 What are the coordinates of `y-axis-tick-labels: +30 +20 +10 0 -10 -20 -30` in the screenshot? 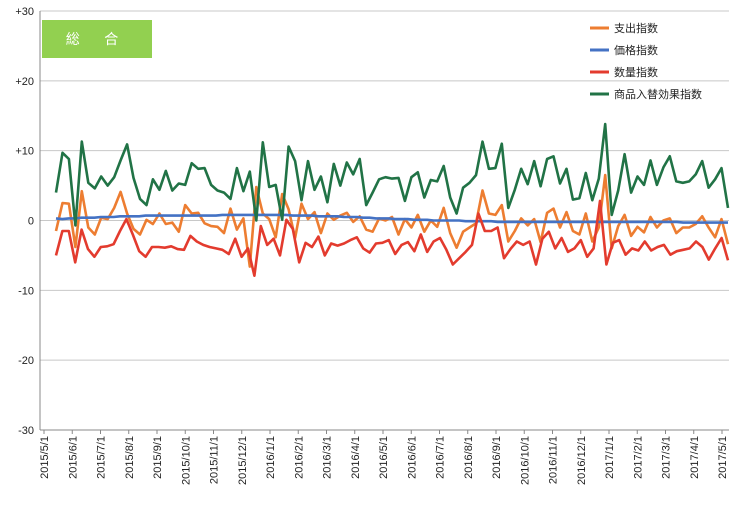 It's located at (24, 221).